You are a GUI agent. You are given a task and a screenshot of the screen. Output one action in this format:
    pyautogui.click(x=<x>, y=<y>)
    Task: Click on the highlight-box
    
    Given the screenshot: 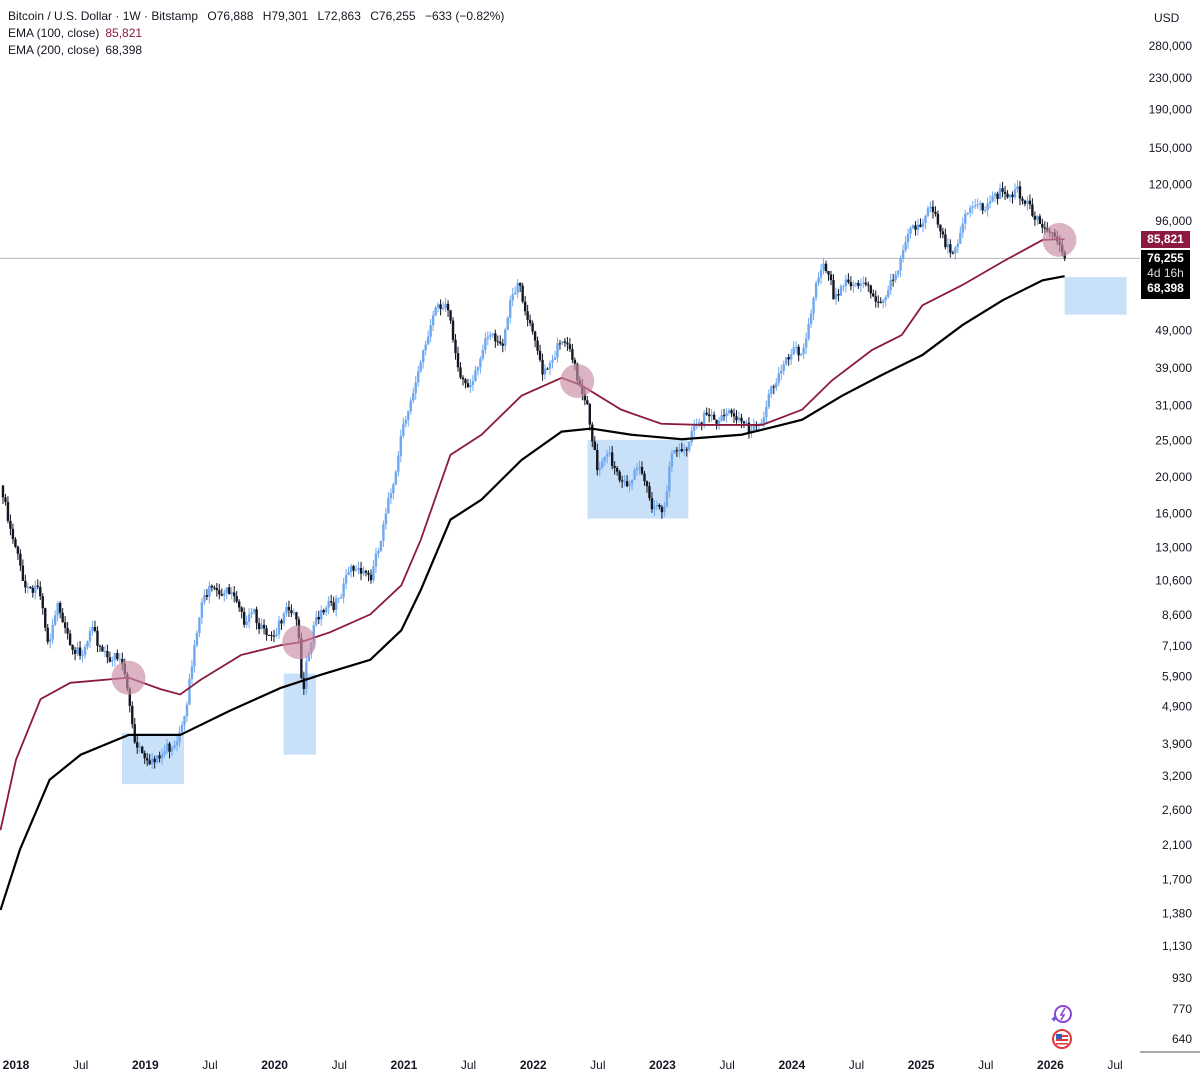 What is the action you would take?
    pyautogui.click(x=299, y=714)
    